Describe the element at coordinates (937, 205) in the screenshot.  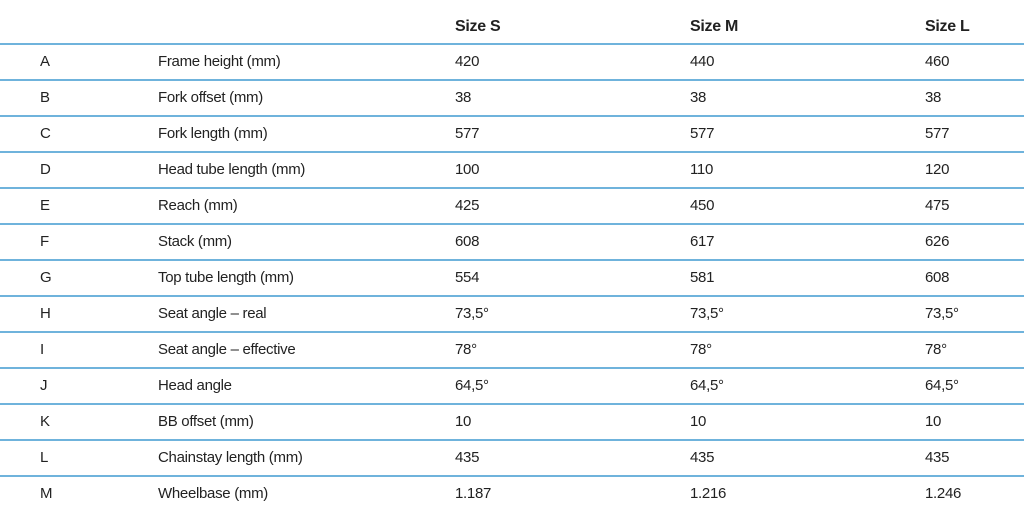
I see `cell-value: 475` at that location.